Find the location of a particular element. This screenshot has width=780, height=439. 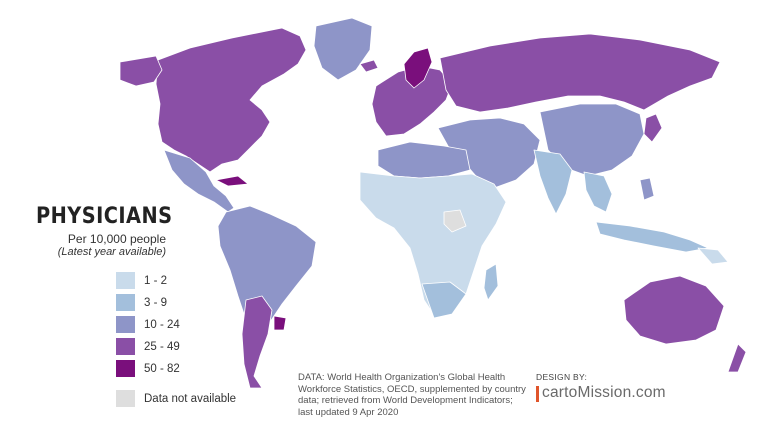

legend-item: 1 - 2 is located at coordinates (176, 280).